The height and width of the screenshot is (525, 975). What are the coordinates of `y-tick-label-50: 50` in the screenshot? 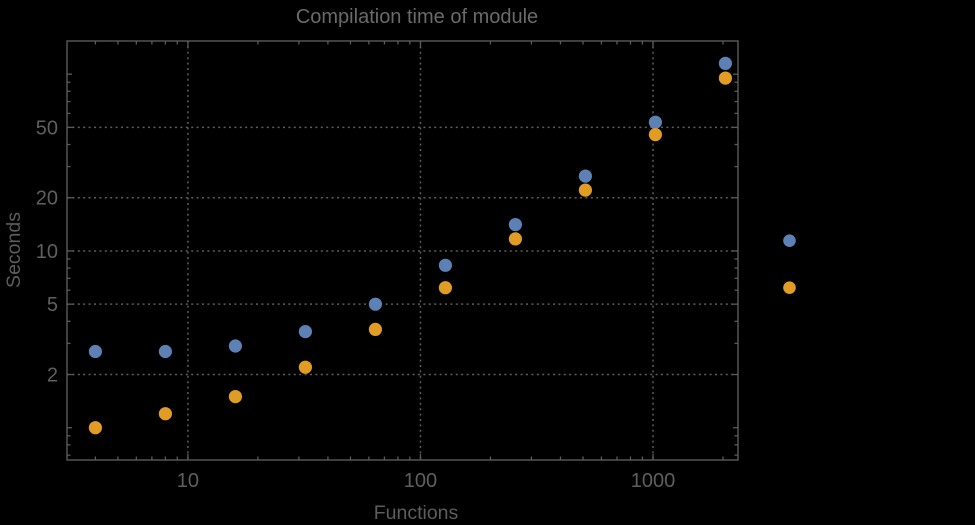 It's located at (47, 128).